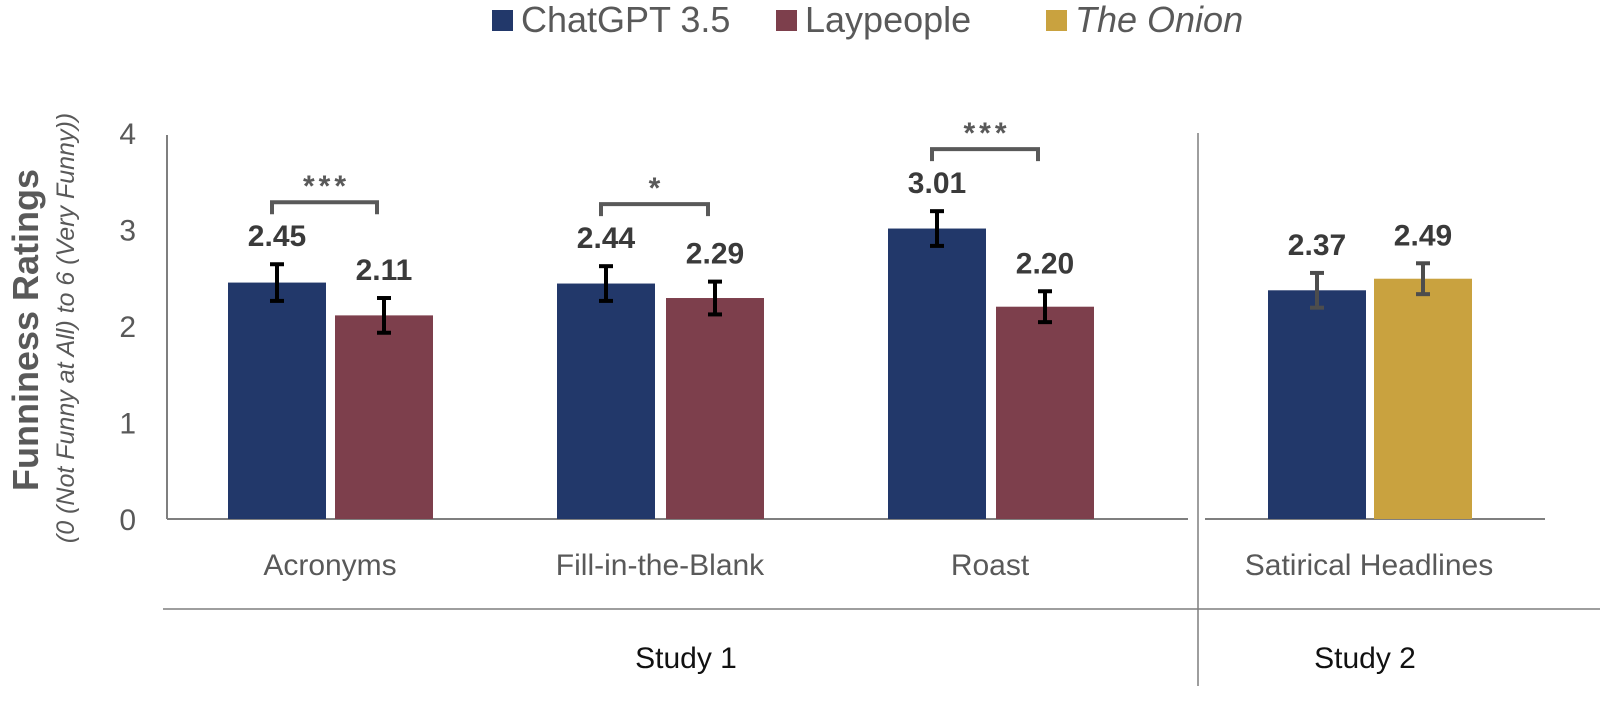 This screenshot has height=708, width=1600. Describe the element at coordinates (1369, 565) in the screenshot. I see `x-category-label: Satirical Headlines` at that location.